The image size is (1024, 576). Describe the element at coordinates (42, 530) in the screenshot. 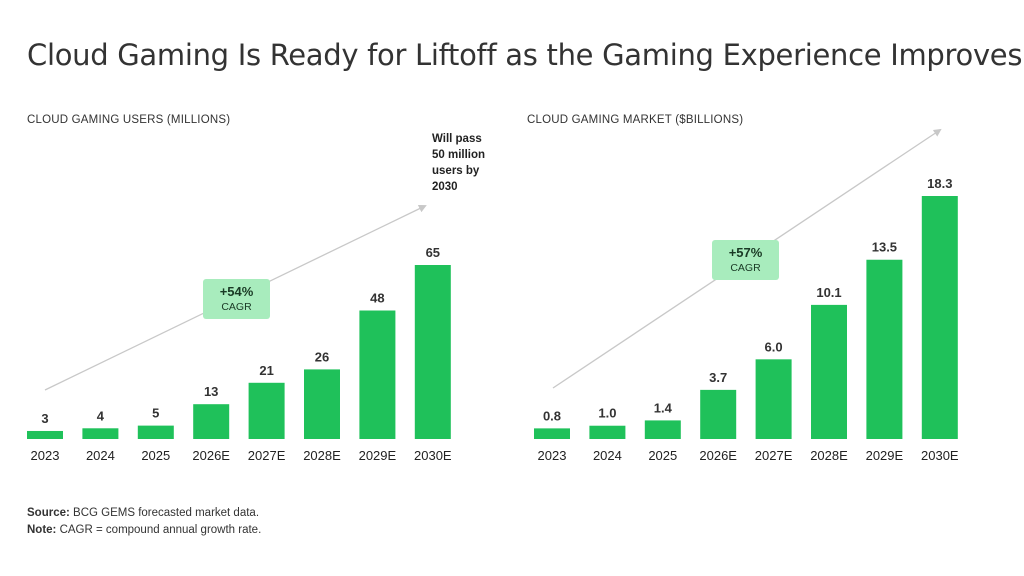

I see `note-label: Note:` at that location.